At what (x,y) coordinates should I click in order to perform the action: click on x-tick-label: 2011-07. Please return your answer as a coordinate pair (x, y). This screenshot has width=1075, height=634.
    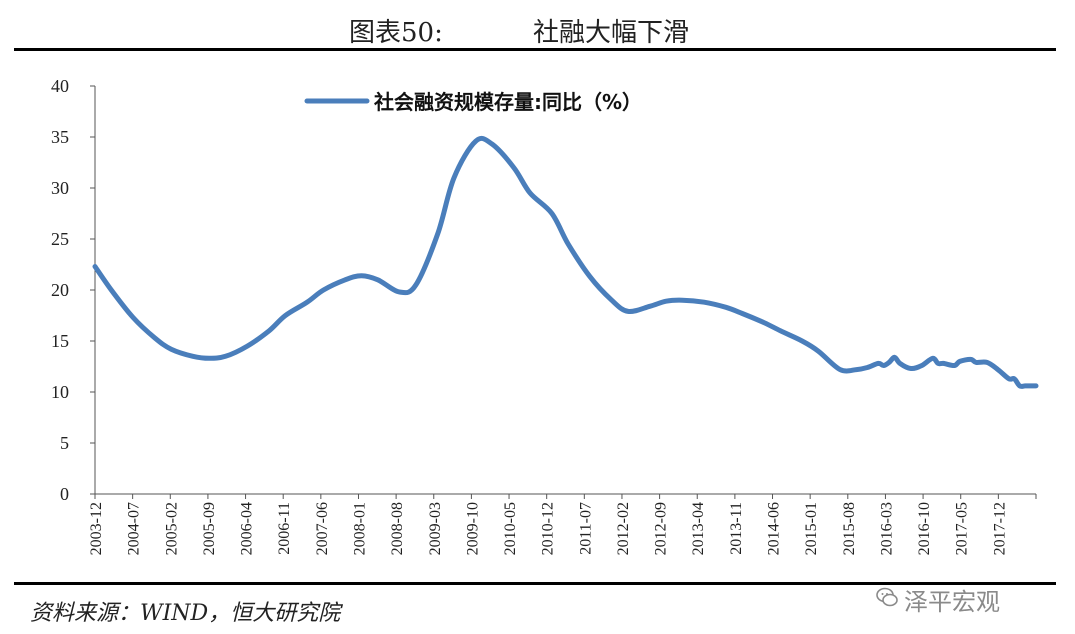
    Looking at the image, I should click on (585, 528).